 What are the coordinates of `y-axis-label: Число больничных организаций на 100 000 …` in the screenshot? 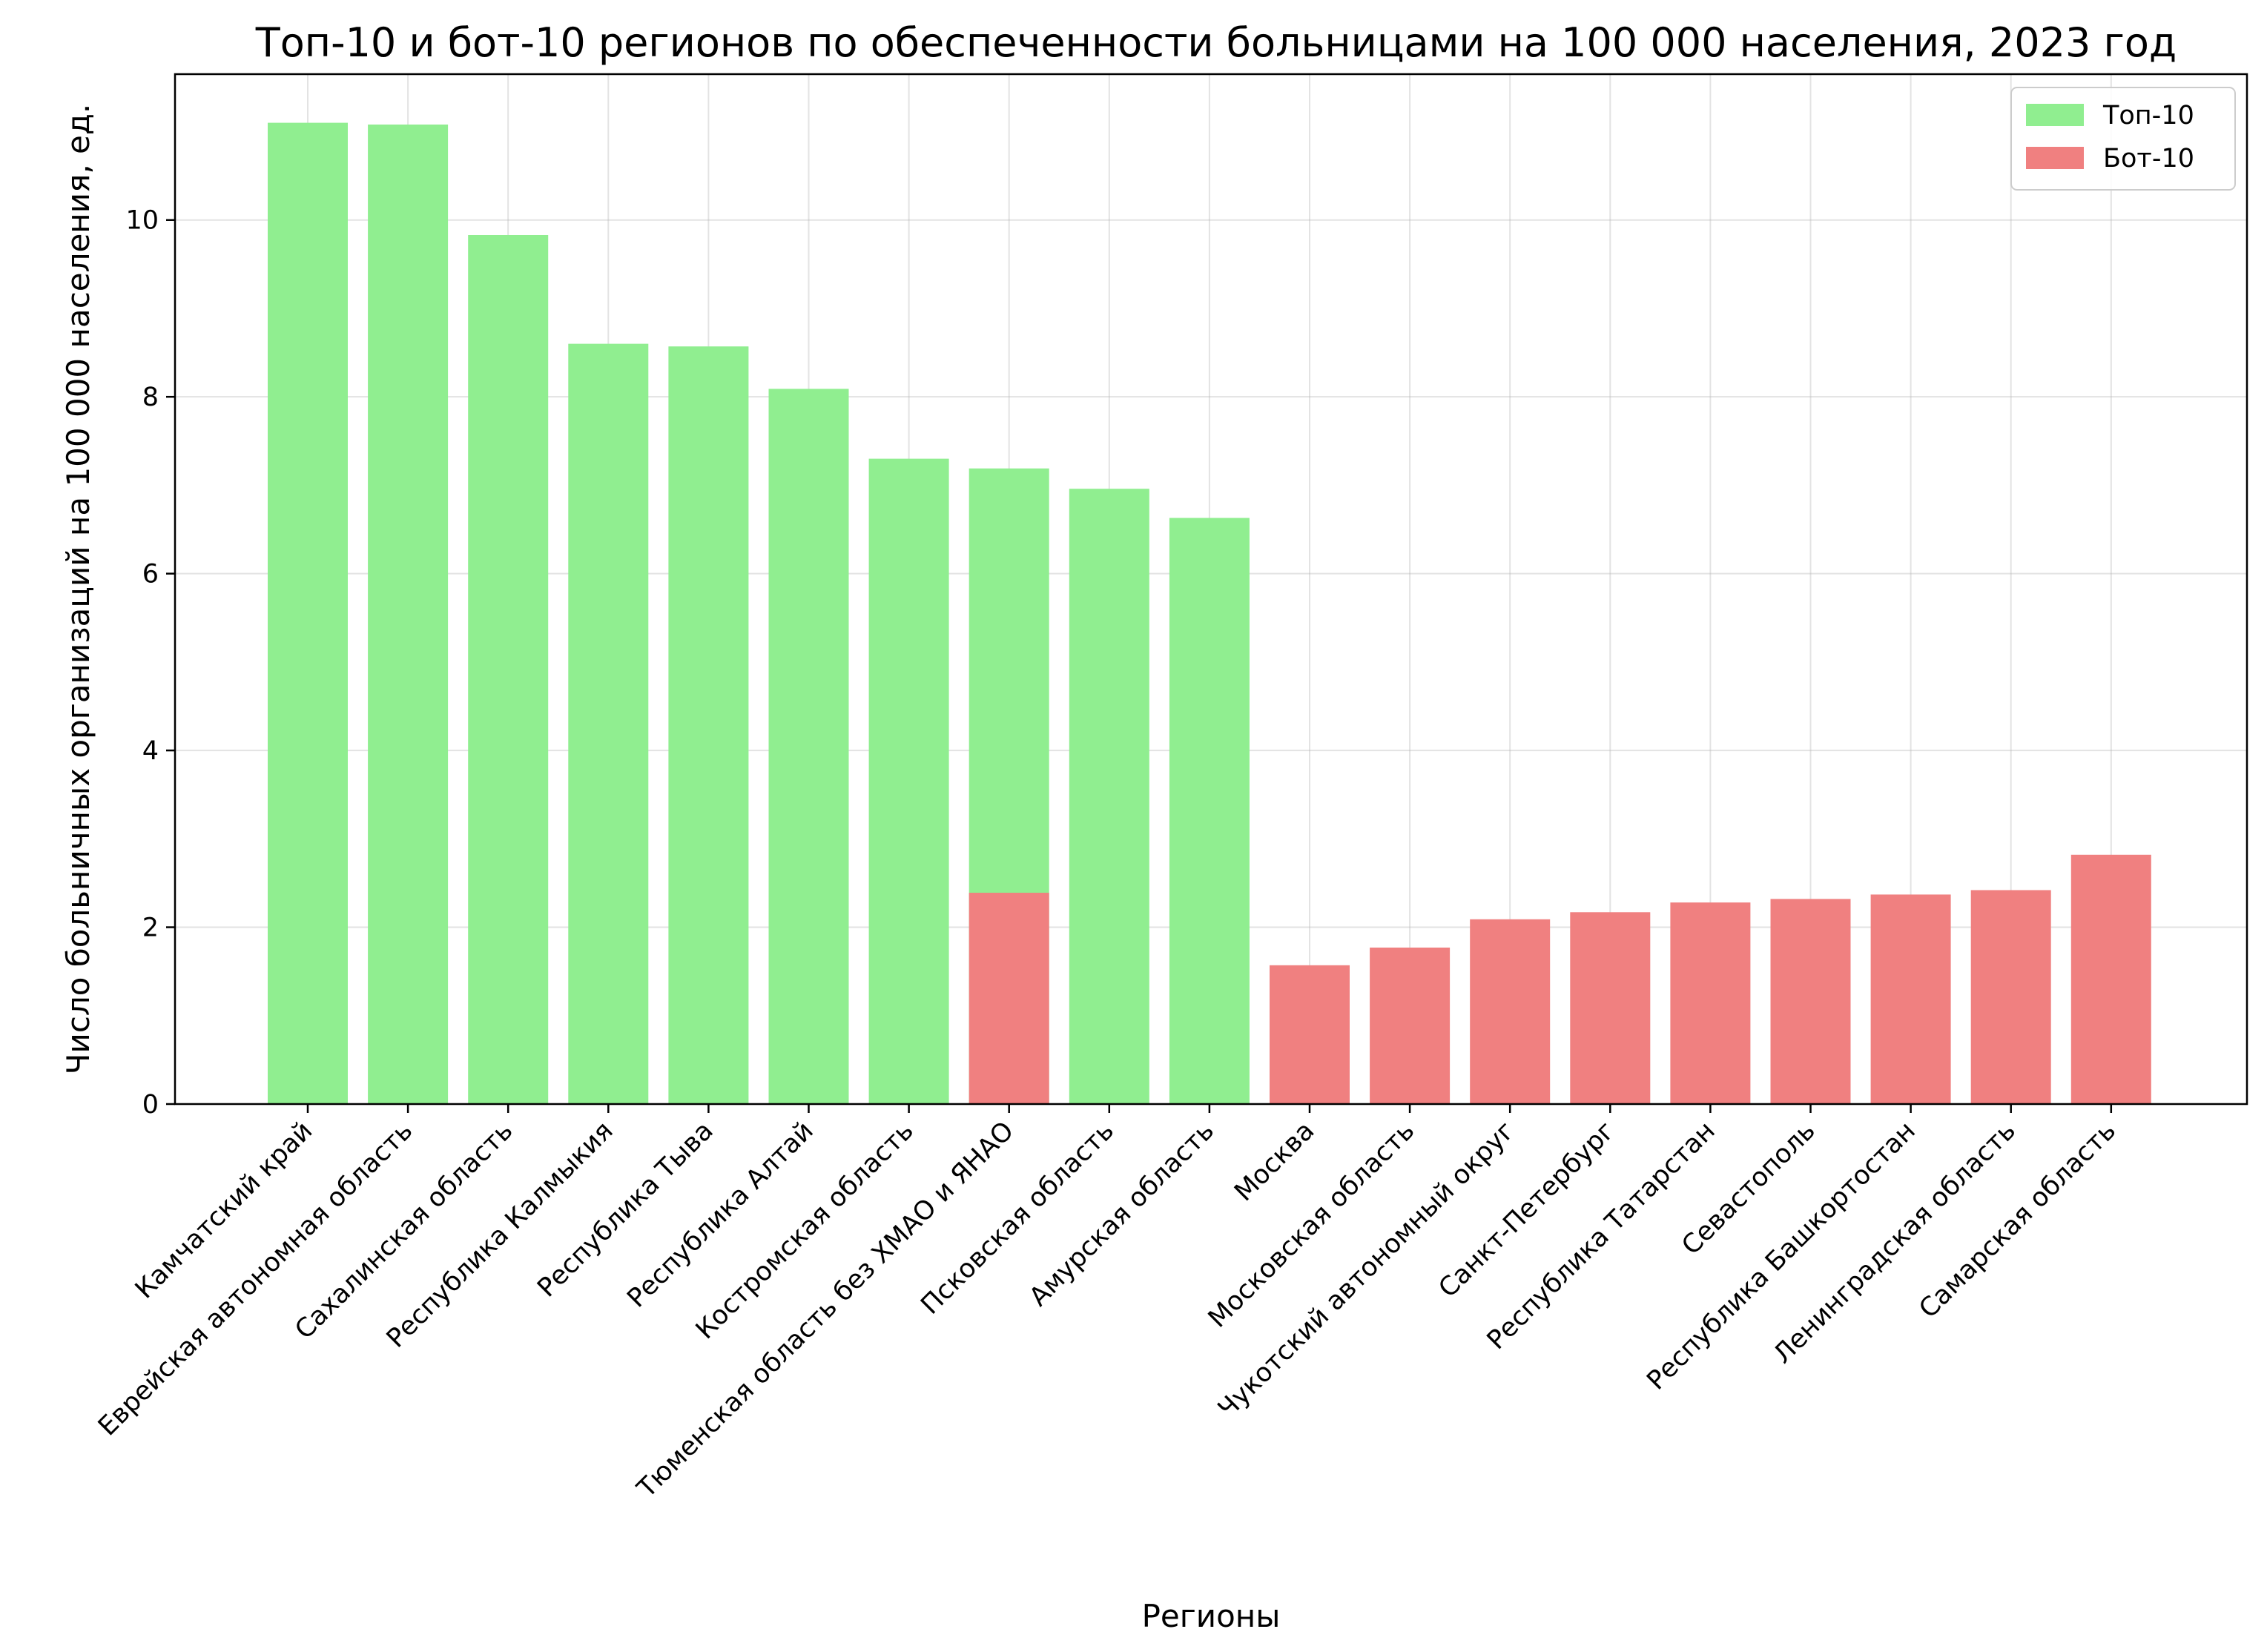 It's located at (78, 590).